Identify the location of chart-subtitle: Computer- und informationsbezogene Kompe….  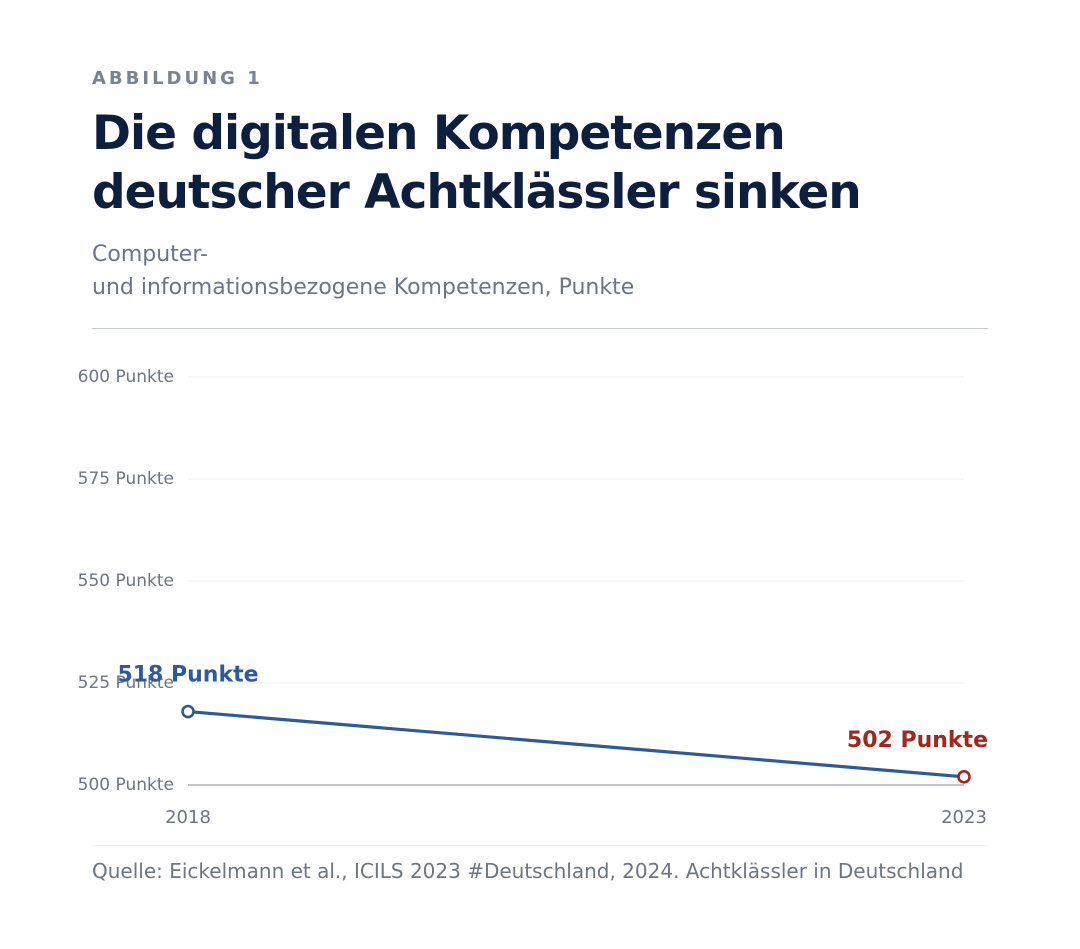
(542, 271).